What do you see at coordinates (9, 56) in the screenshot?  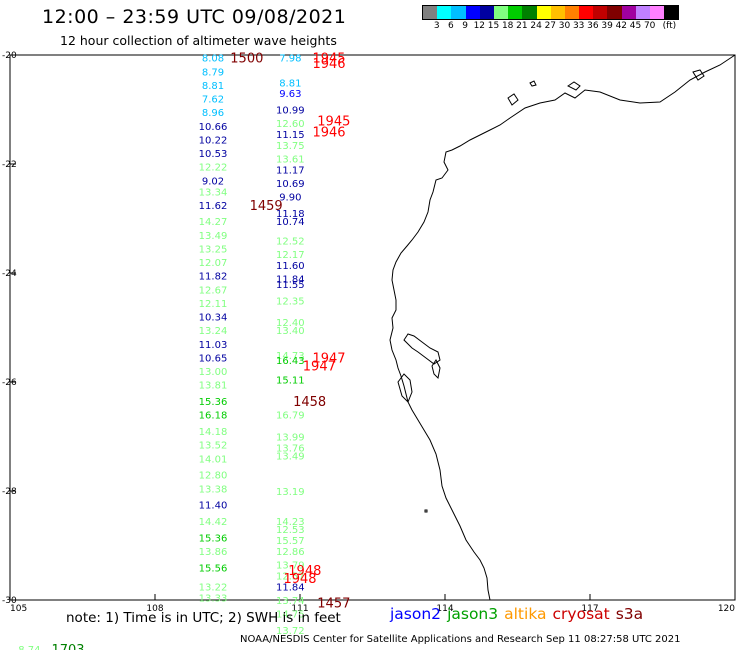 I see `lat-tick-label: -20` at bounding box center [9, 56].